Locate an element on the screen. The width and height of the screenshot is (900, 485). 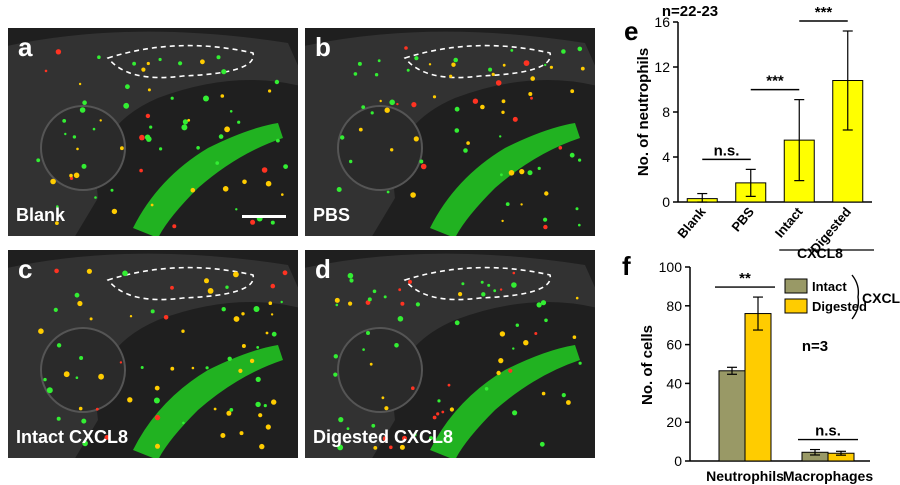
micrograph-panel-d: d Digested CXCL8 is located at coordinates (450, 354).